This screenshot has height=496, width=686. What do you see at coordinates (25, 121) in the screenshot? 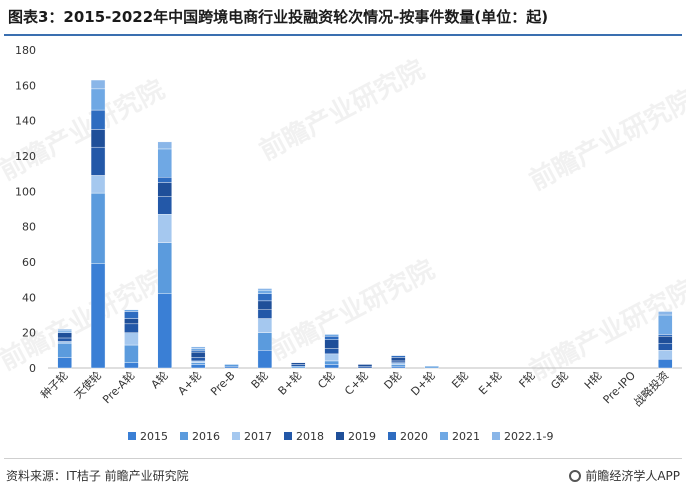
I see `y-tick-label: 140` at bounding box center [25, 121].